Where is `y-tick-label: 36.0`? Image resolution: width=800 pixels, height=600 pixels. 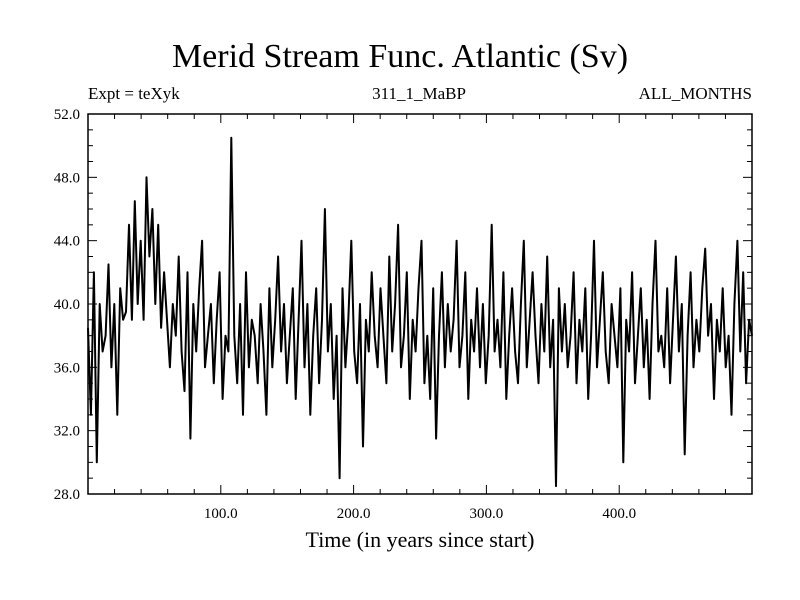
y-tick-label: 36.0 is located at coordinates (67, 368).